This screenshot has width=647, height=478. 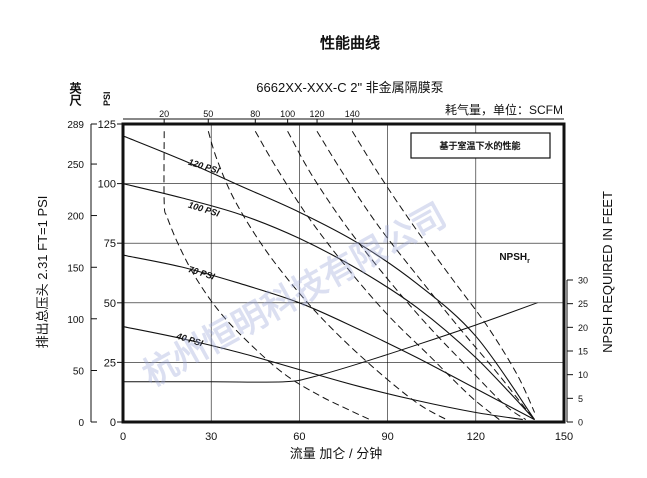 What do you see at coordinates (583, 328) in the screenshot?
I see `npsh-tick-label: 20` at bounding box center [583, 328].